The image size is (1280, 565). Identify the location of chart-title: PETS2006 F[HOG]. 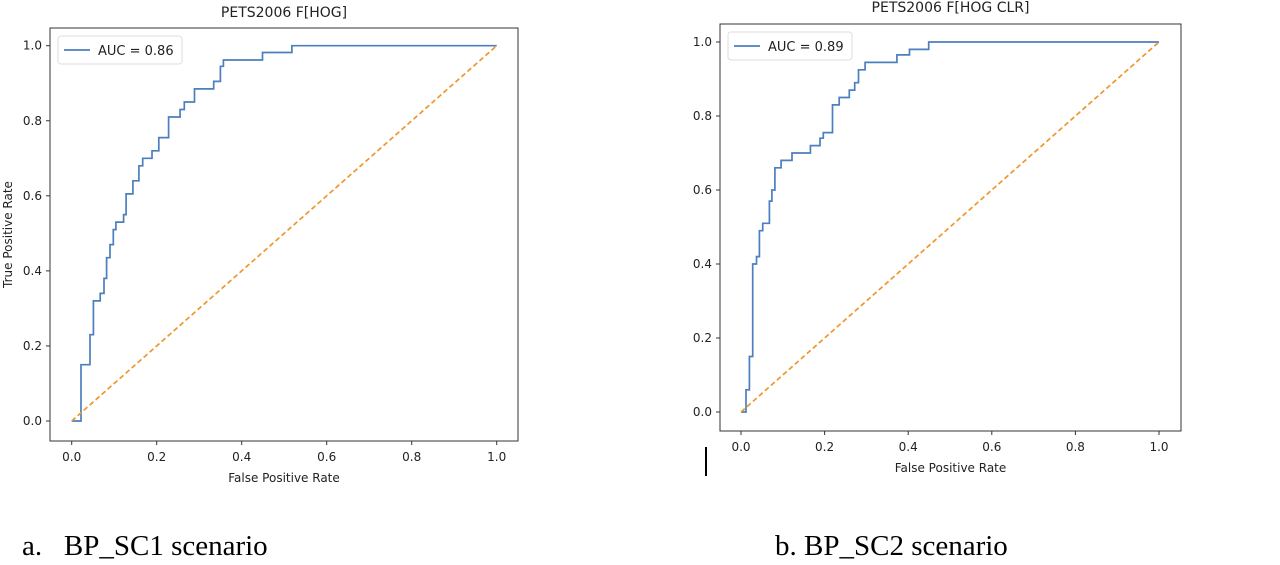
(284, 13).